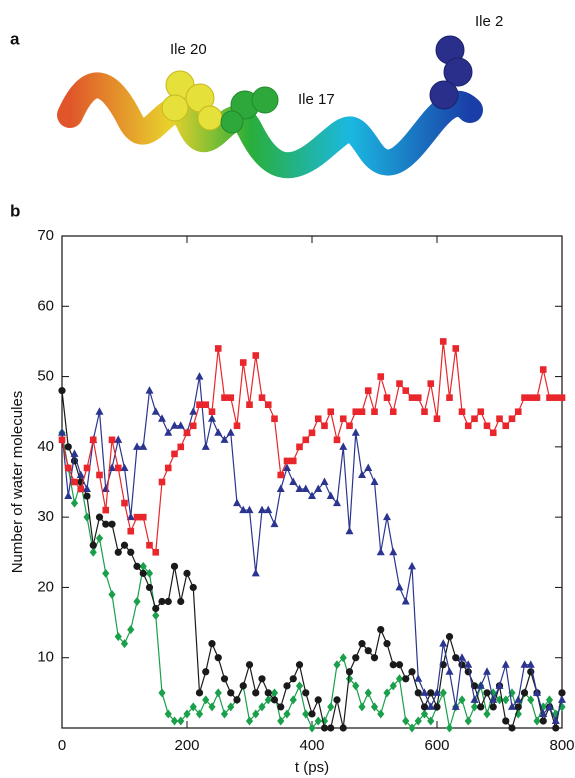 The width and height of the screenshot is (575, 778). I want to click on y-tick-label: 60, so click(45, 305).